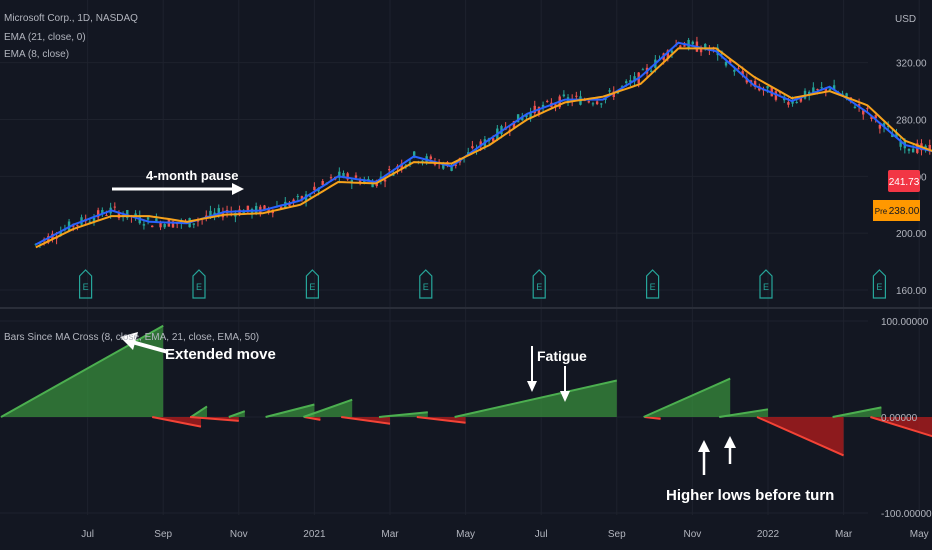 This screenshot has height=550, width=932. What do you see at coordinates (314, 534) in the screenshot?
I see `time-tick-label: 2021` at bounding box center [314, 534].